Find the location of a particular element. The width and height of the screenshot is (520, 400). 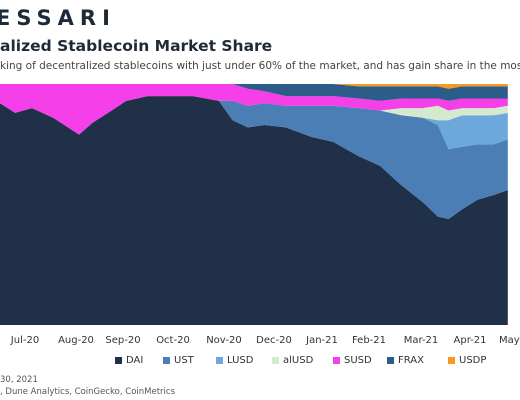

legend-item-dai: DAI is located at coordinates (129, 360).